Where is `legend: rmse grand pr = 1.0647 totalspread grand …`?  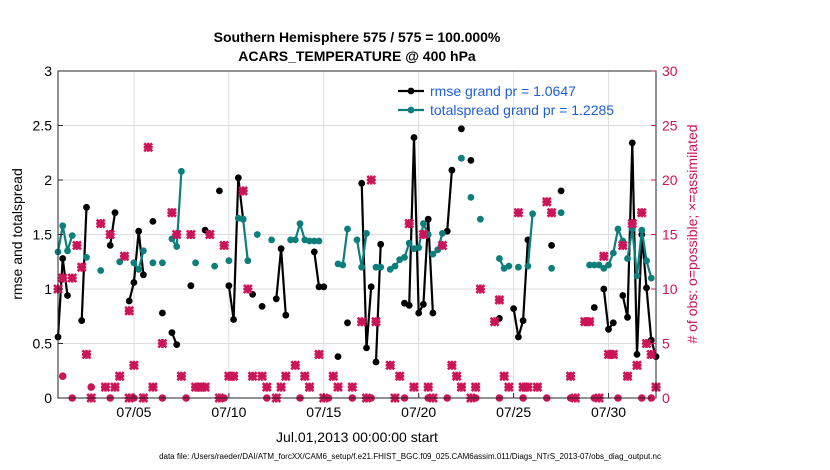 legend: rmse grand pr = 1.0647 totalspread grand … is located at coordinates (506, 100).